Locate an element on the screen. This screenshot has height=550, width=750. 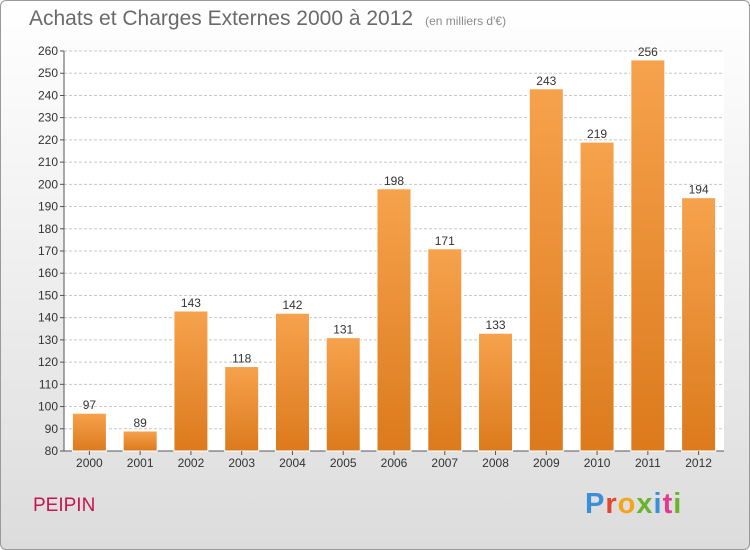
x-tick-label: 2008 is located at coordinates (495, 463).